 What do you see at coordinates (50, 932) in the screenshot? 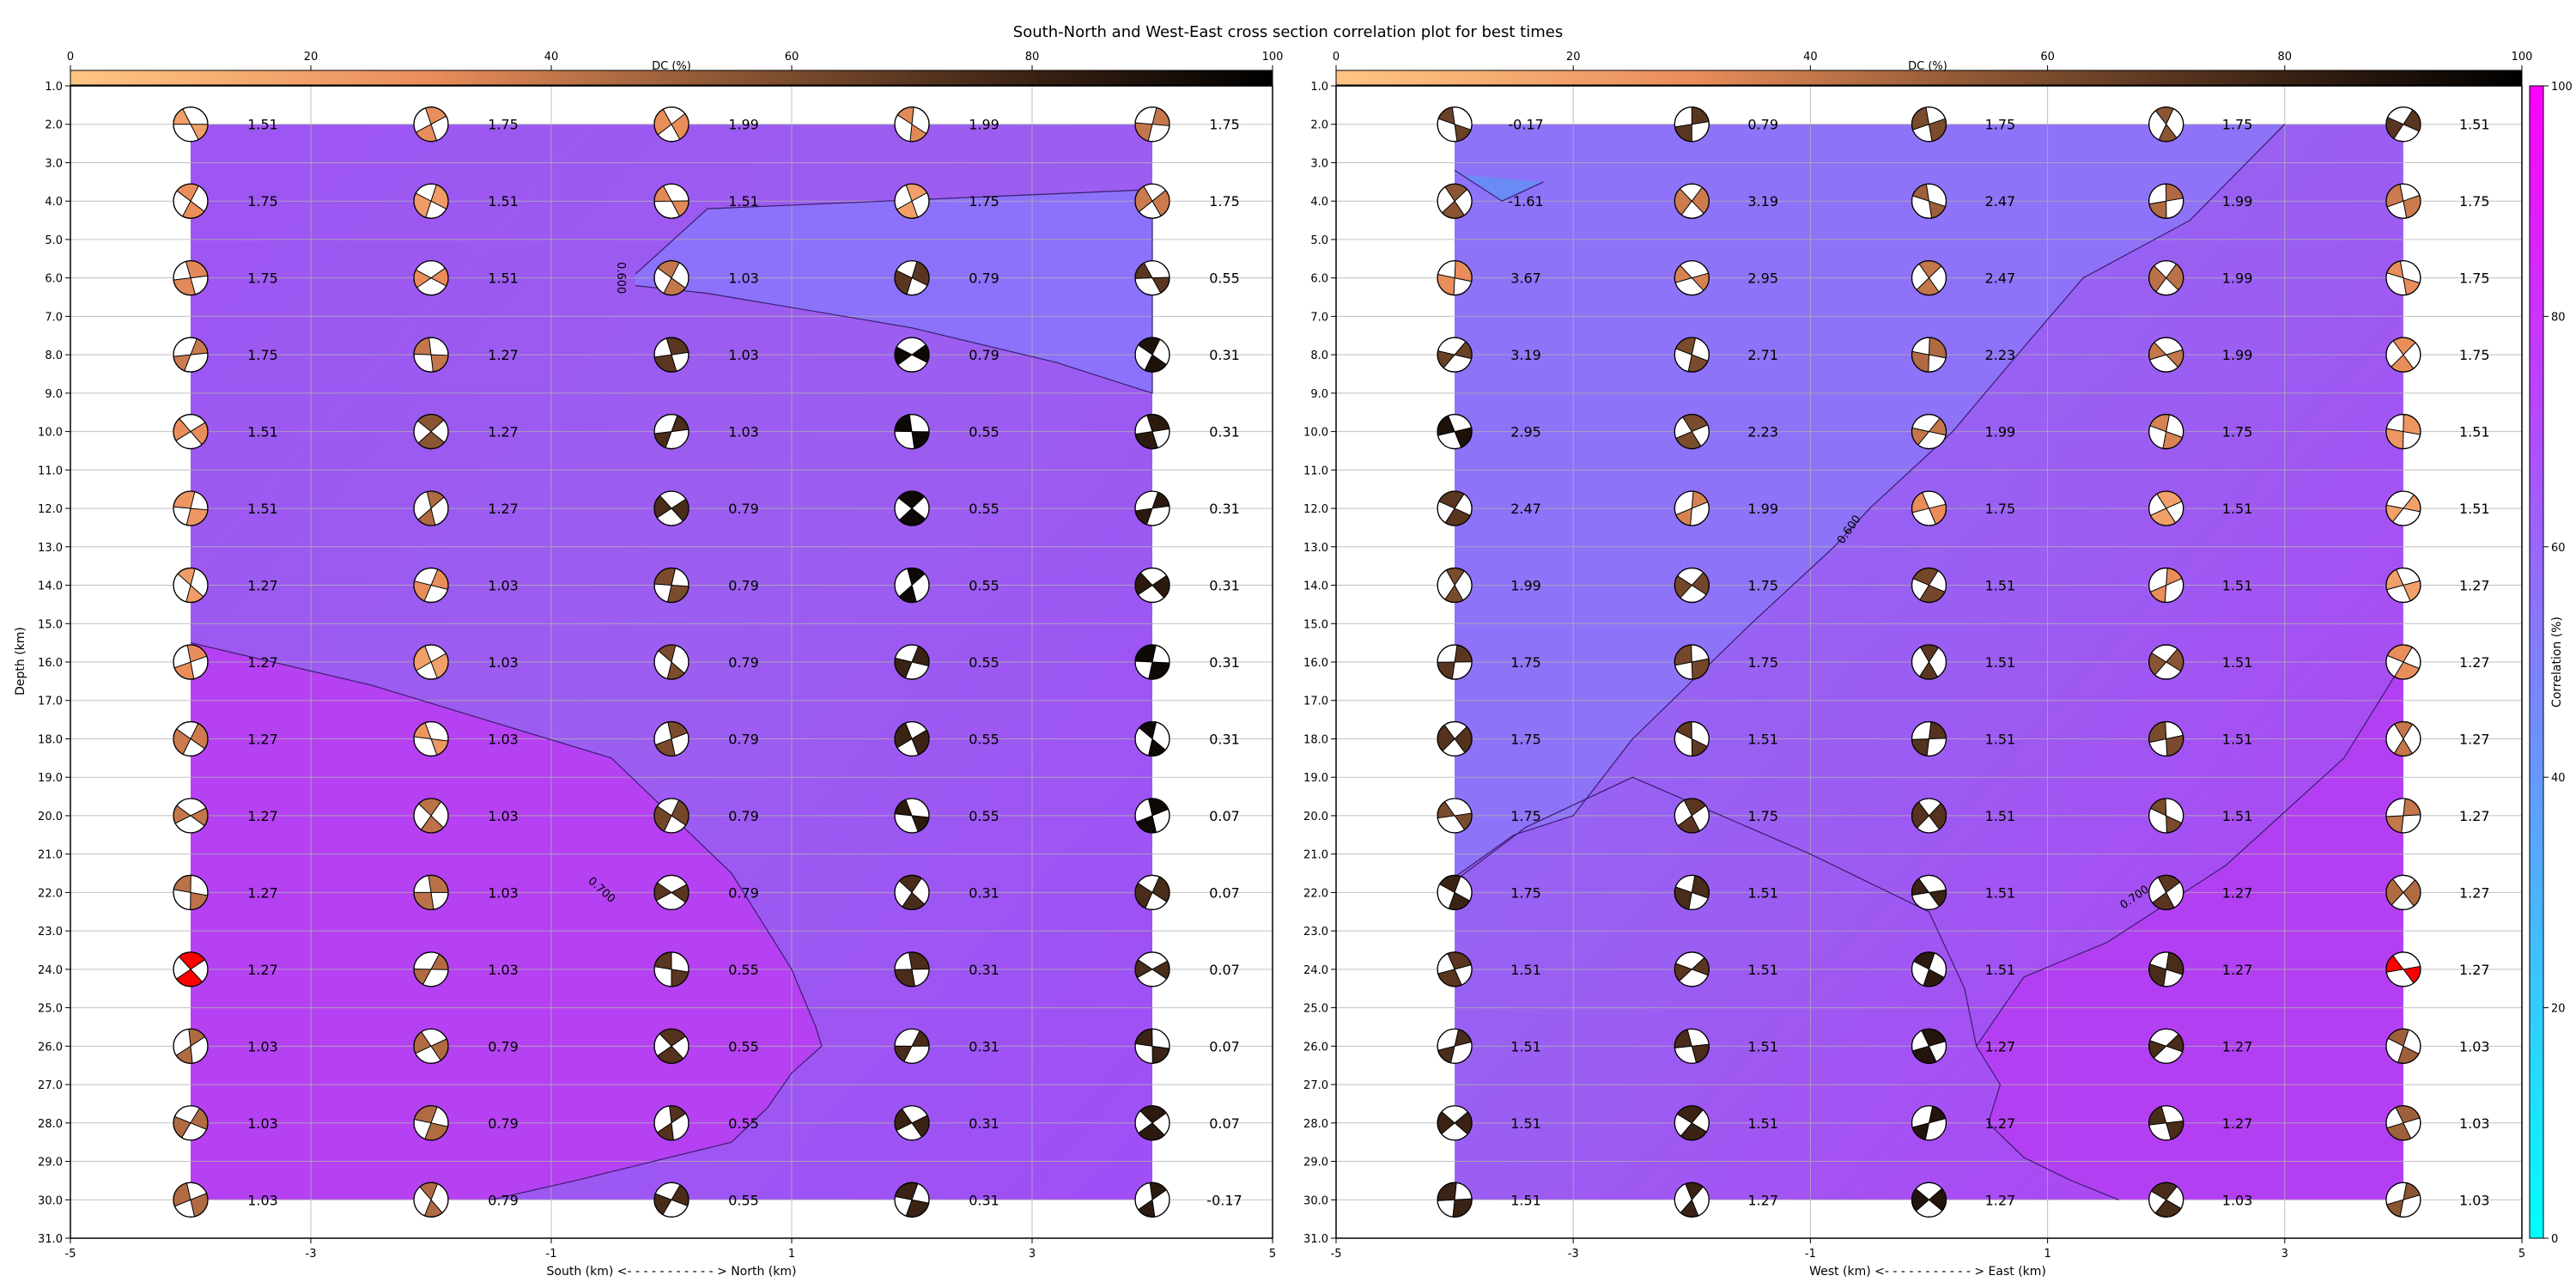
I see `y-tick-label: 23.0` at bounding box center [50, 932].